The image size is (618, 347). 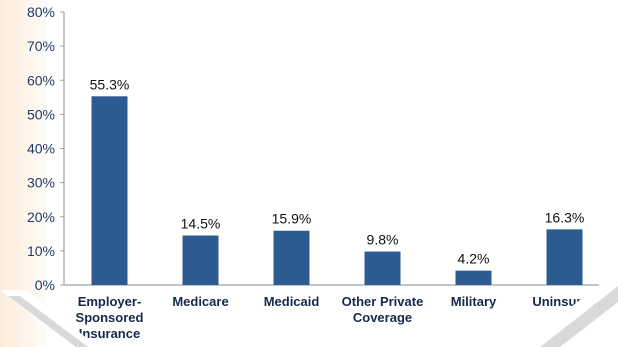 I want to click on x-tick-label: Military, so click(x=474, y=301).